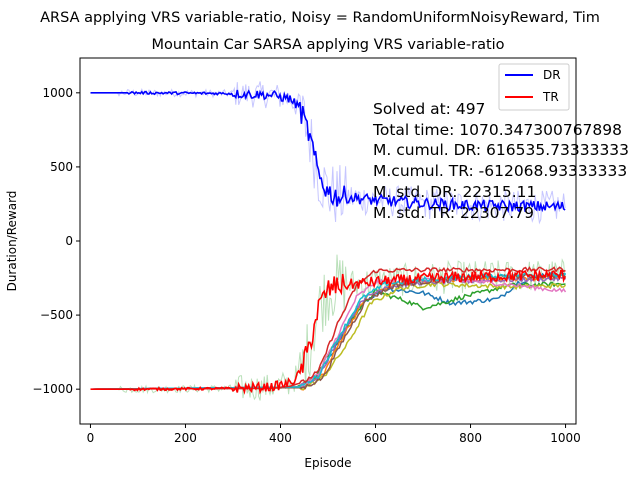  I want to click on x-tick-label: 200, so click(185, 438).